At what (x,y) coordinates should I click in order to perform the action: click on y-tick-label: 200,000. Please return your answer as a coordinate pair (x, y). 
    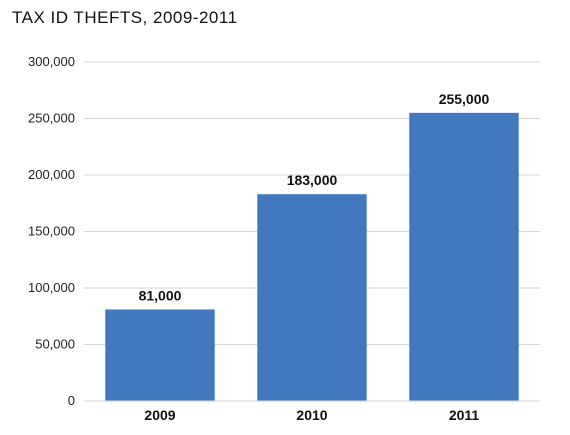
    Looking at the image, I should click on (51, 174).